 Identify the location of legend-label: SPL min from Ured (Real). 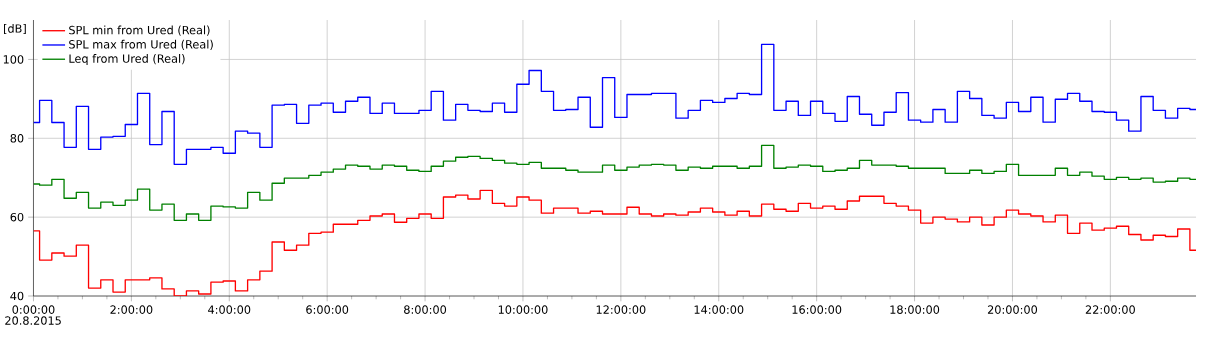
(139, 30).